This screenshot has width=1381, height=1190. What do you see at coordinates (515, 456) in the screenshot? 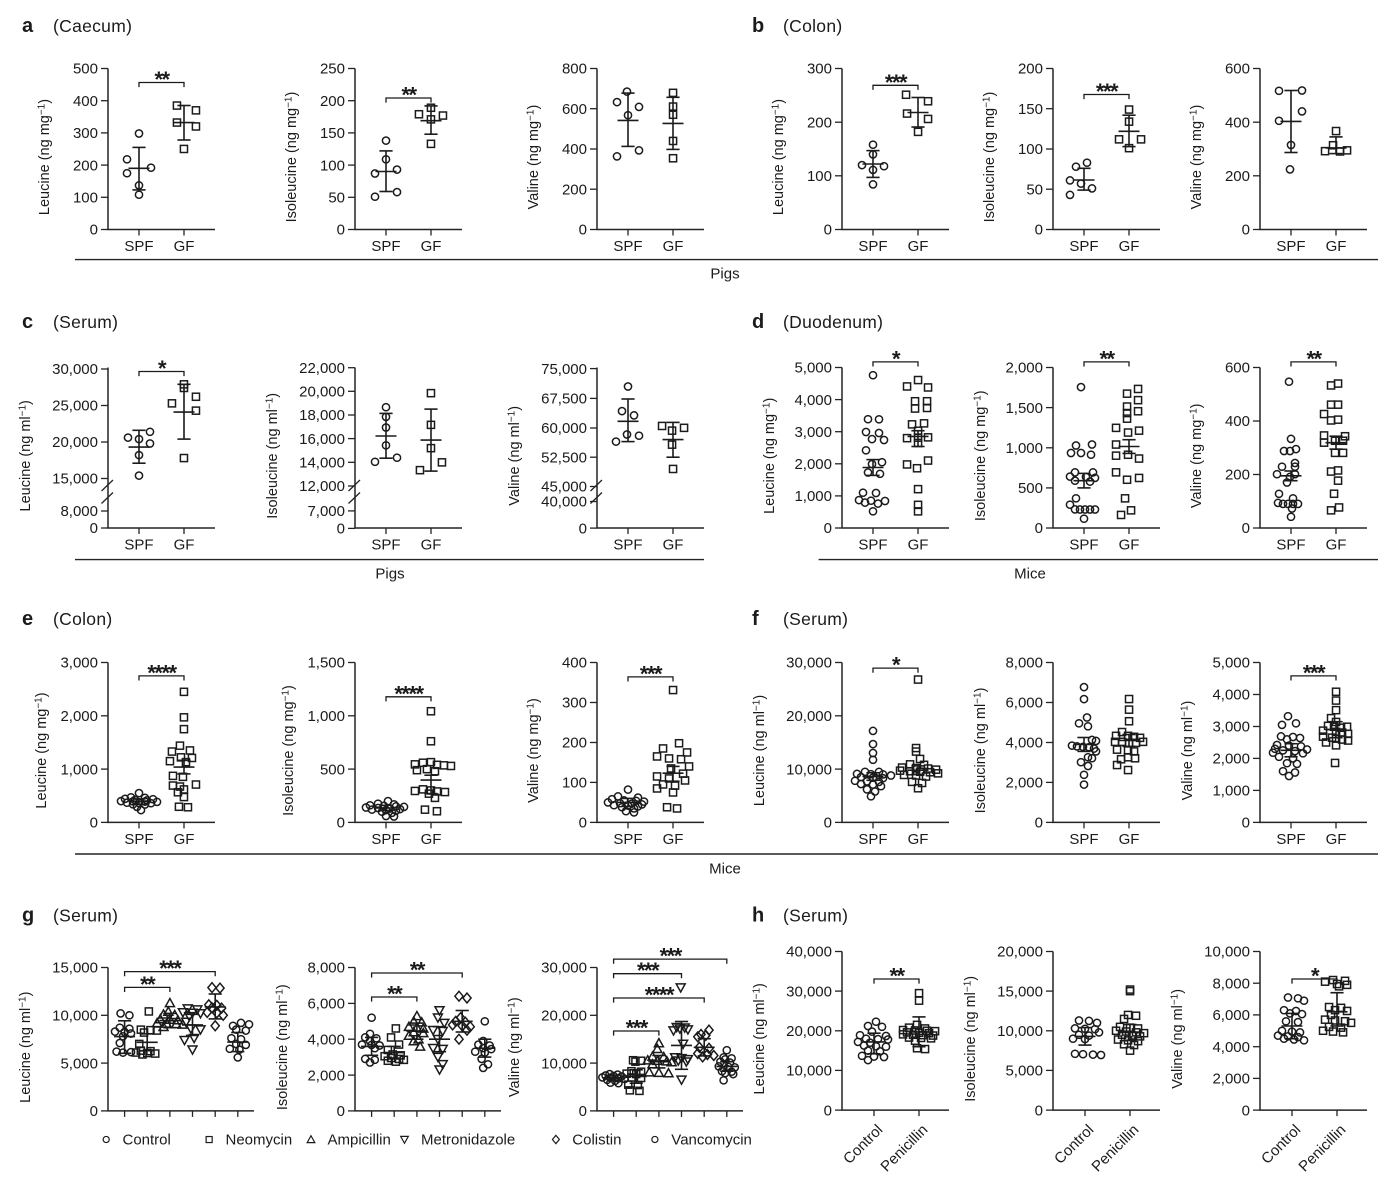
I see `svg-text: Valine (ng ml−1)` at bounding box center [515, 456].